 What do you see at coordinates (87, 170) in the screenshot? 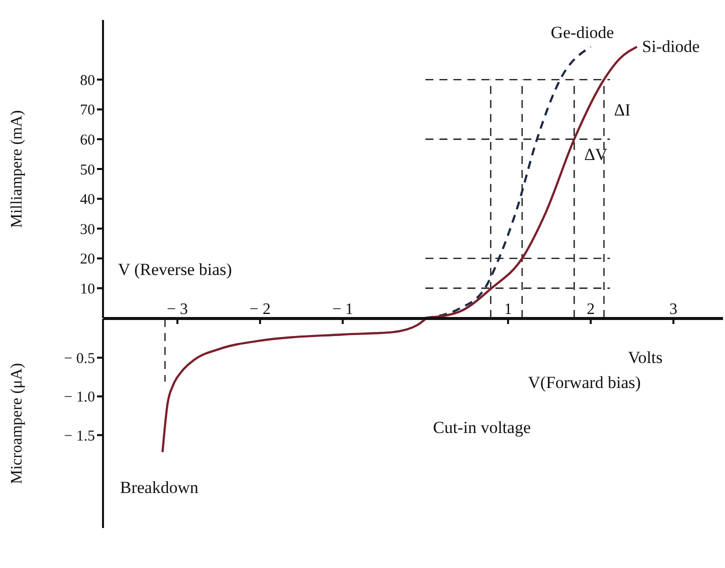
I see `y-tick-label: 50` at bounding box center [87, 170].